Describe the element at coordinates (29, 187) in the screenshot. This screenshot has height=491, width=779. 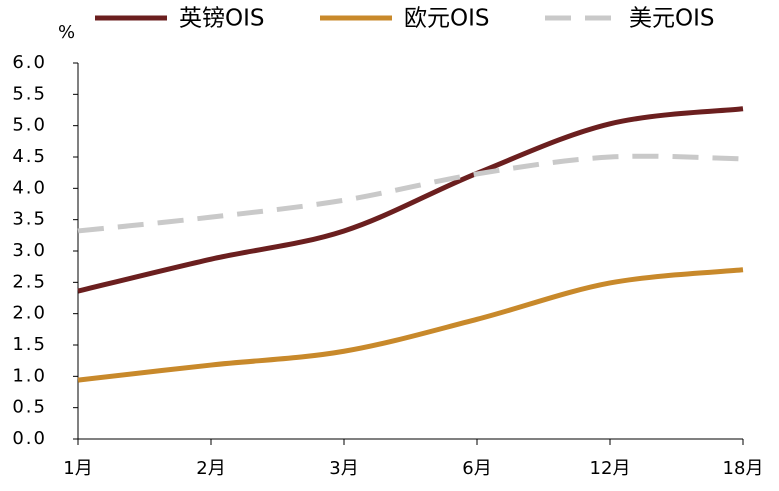
I see `y-tick-label: 4.0` at that location.